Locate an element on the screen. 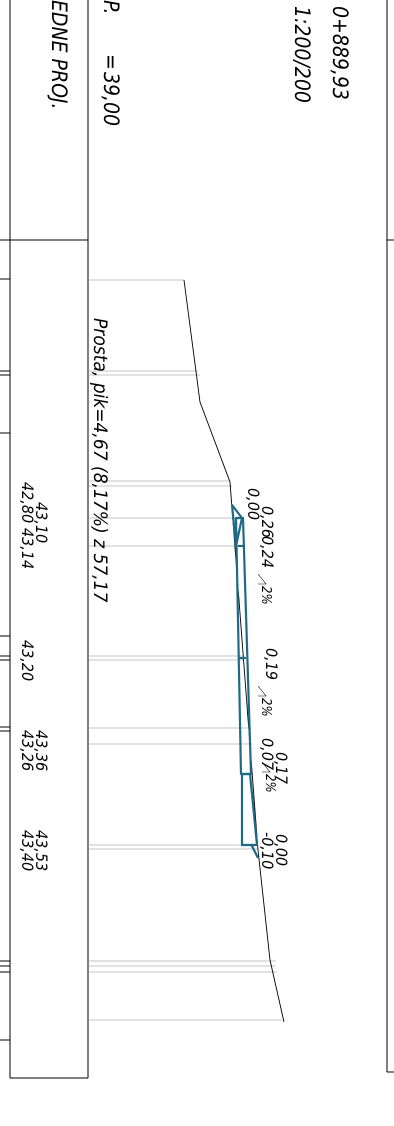 The width and height of the screenshot is (394, 1126). datum-value: 39,00 is located at coordinates (111, 99).